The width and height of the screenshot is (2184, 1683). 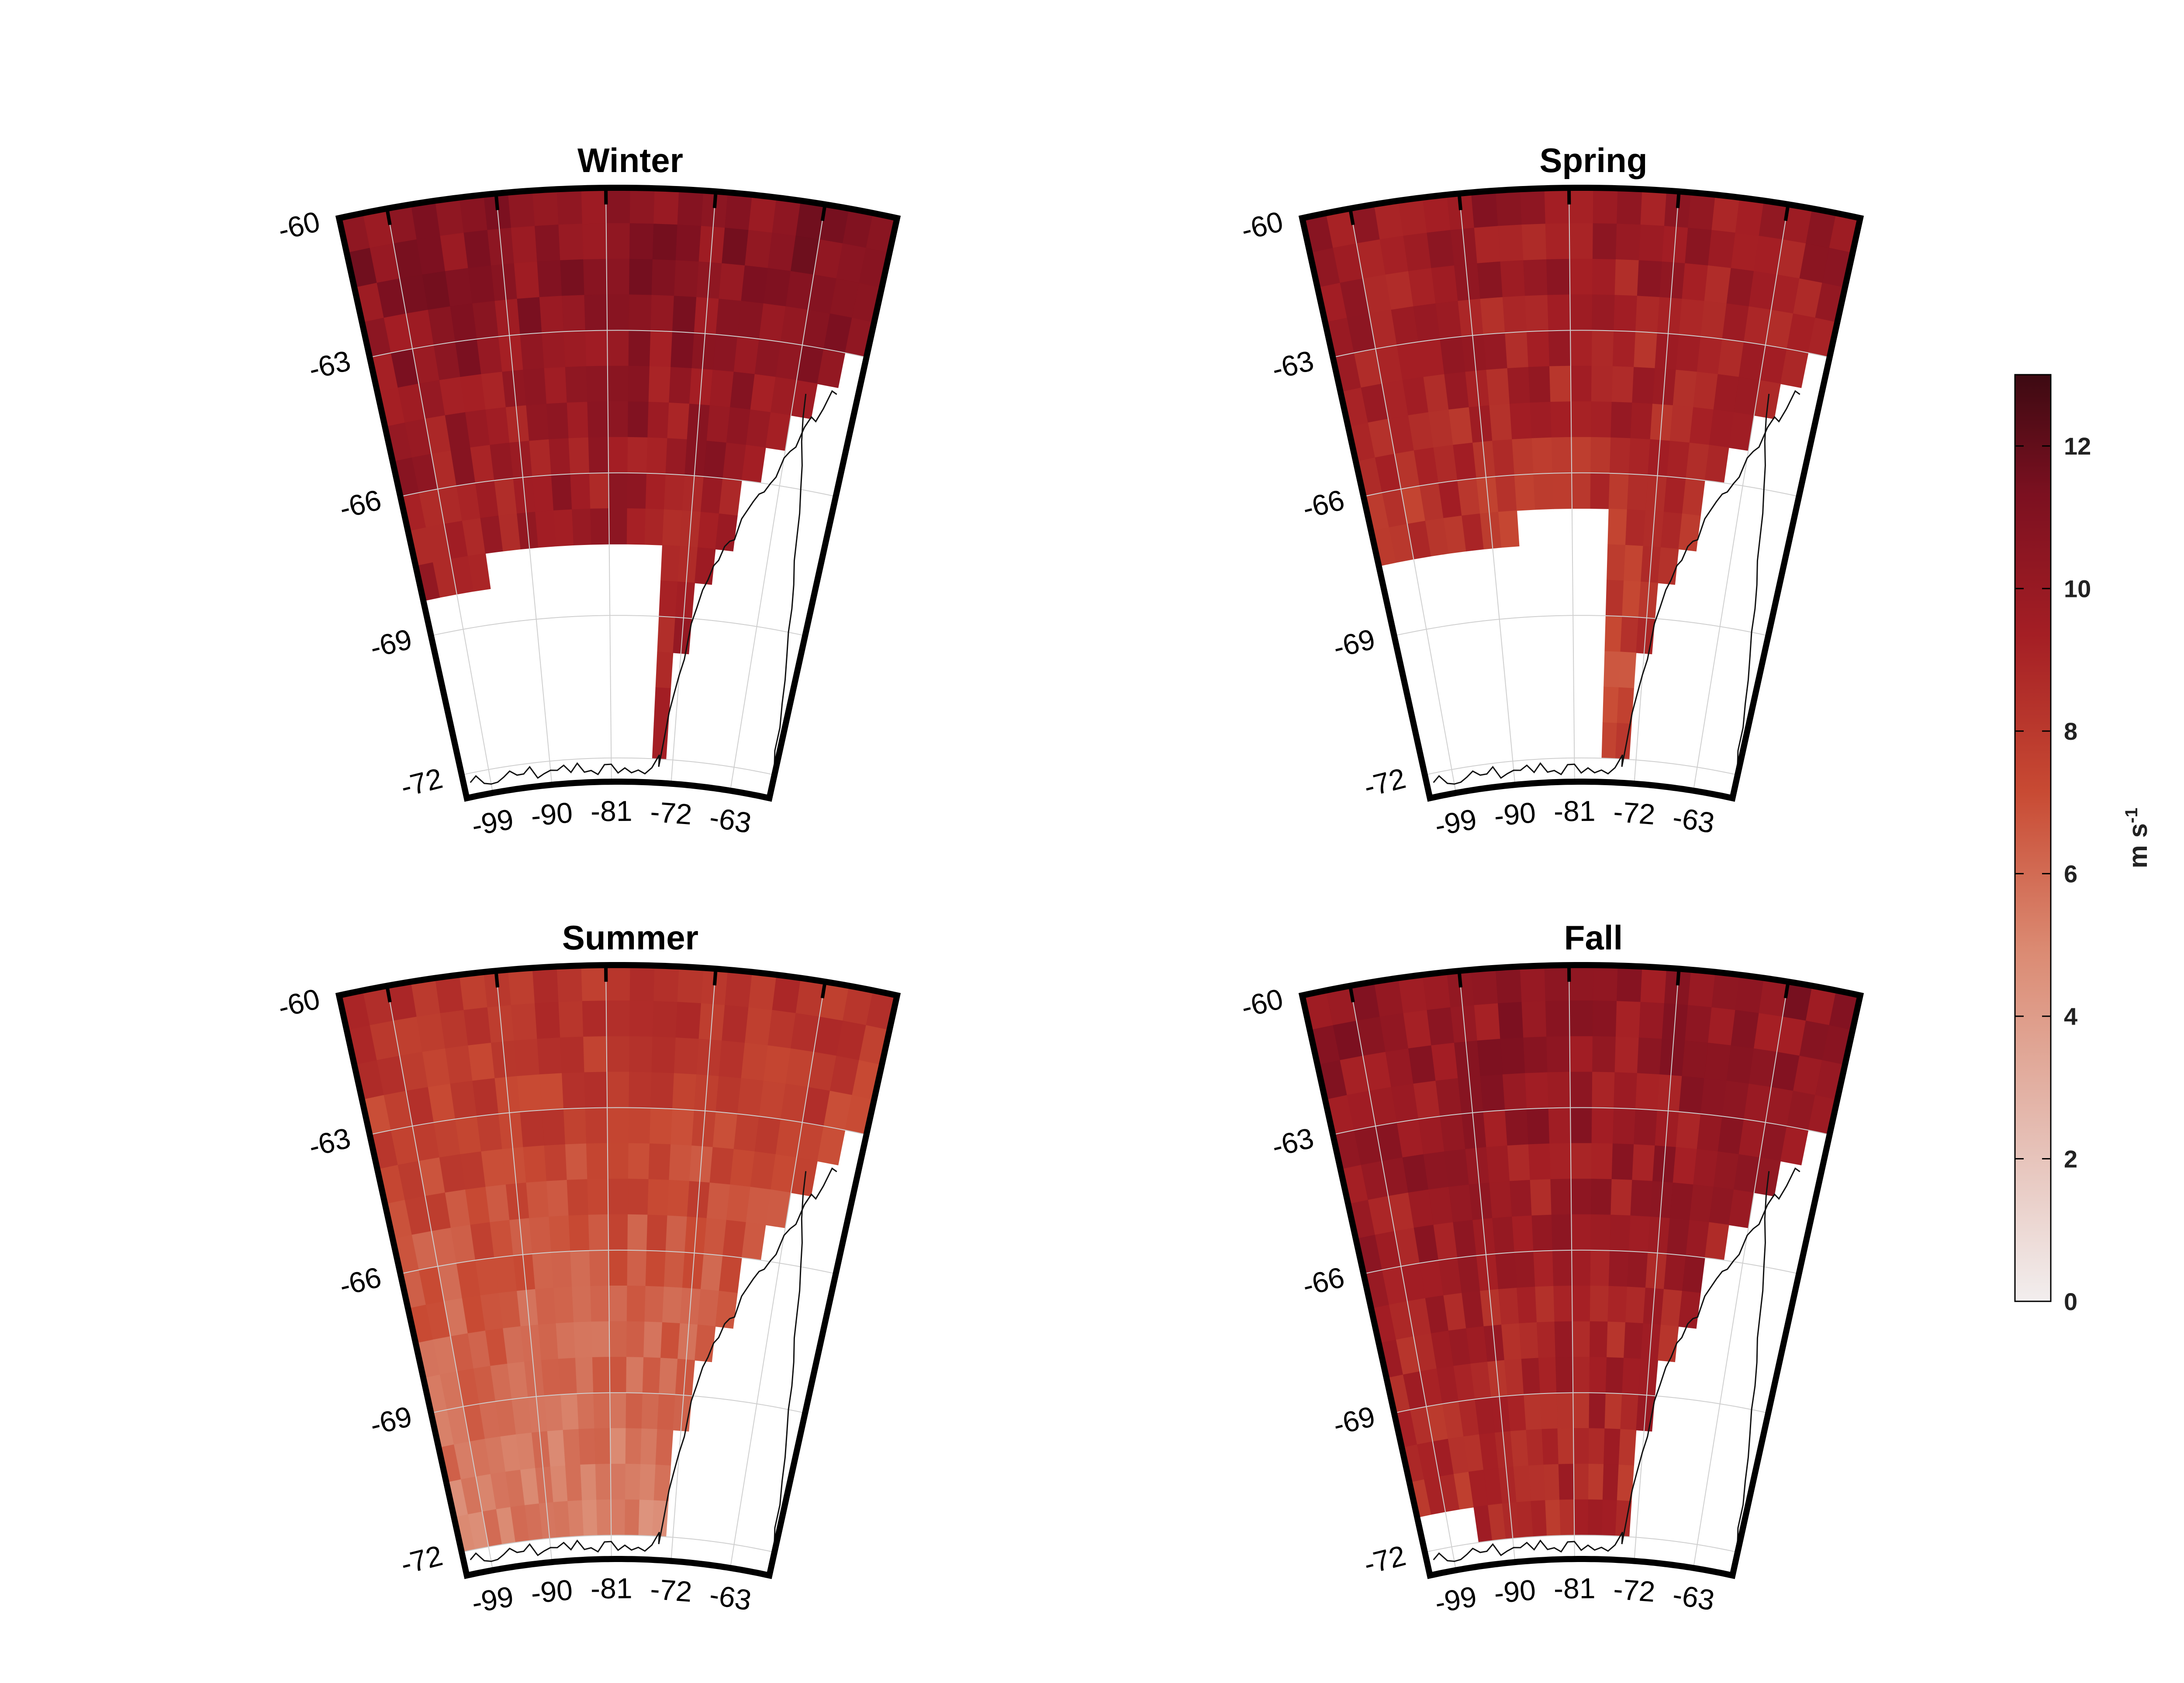 What do you see at coordinates (2077, 446) in the screenshot?
I see `colorbar-tick-label: 12` at bounding box center [2077, 446].